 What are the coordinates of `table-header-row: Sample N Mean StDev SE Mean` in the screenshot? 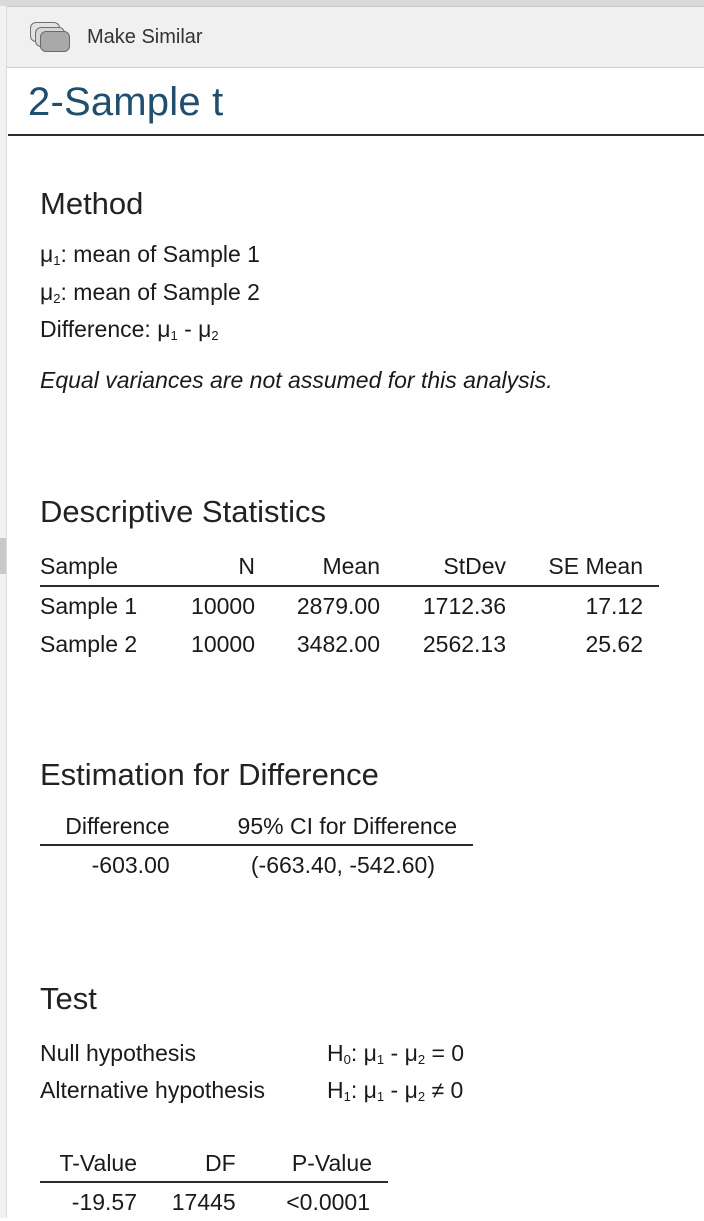 It's located at (349, 569).